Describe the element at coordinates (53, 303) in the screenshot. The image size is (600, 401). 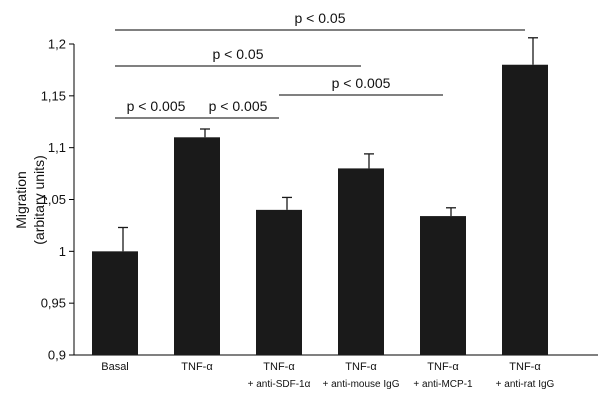
I see `y-tick-label: 0,95` at that location.